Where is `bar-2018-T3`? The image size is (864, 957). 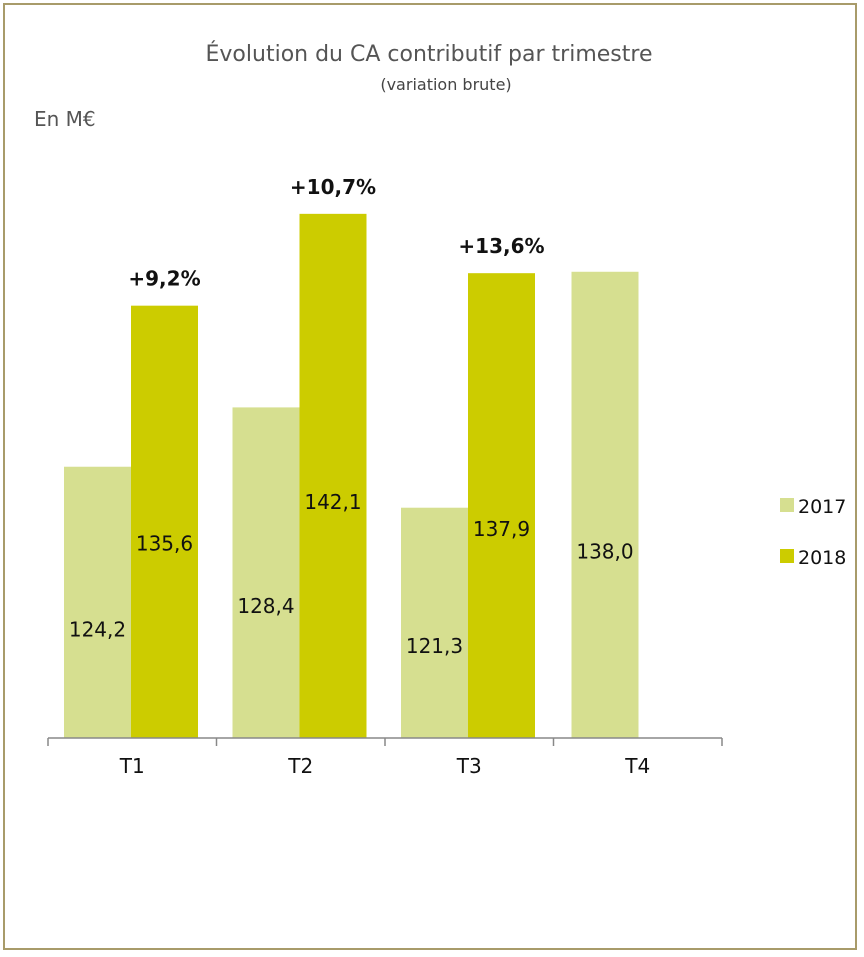 bar-2018-T3 is located at coordinates (501, 505).